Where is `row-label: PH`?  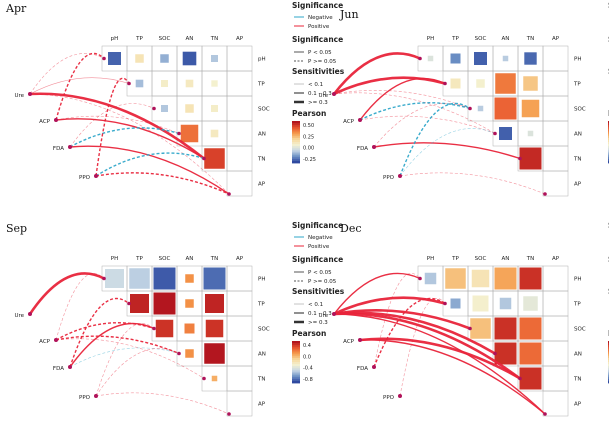
row-label: PH is located at coordinates (577, 60).